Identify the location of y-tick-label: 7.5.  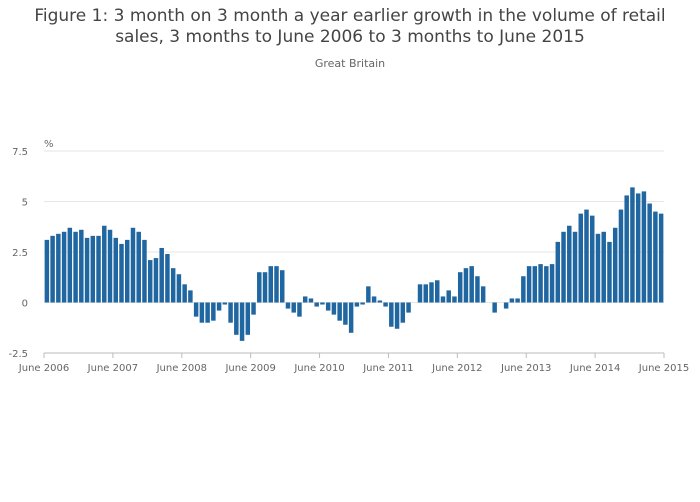
(20, 152).